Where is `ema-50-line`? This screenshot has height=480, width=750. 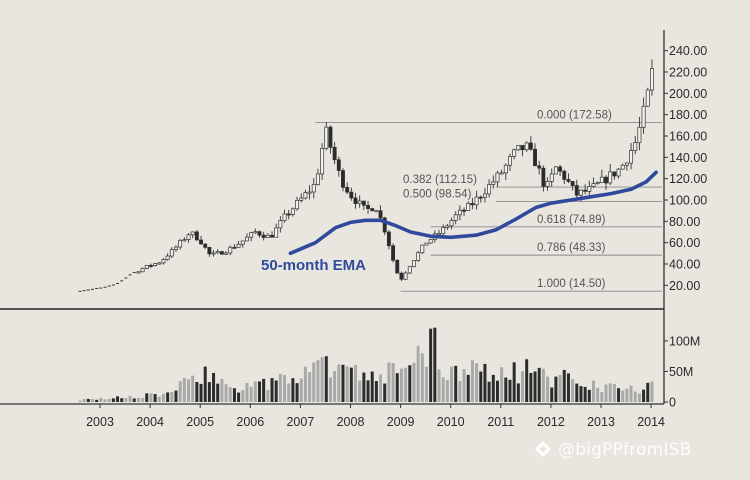
ema-50-line is located at coordinates (473, 213).